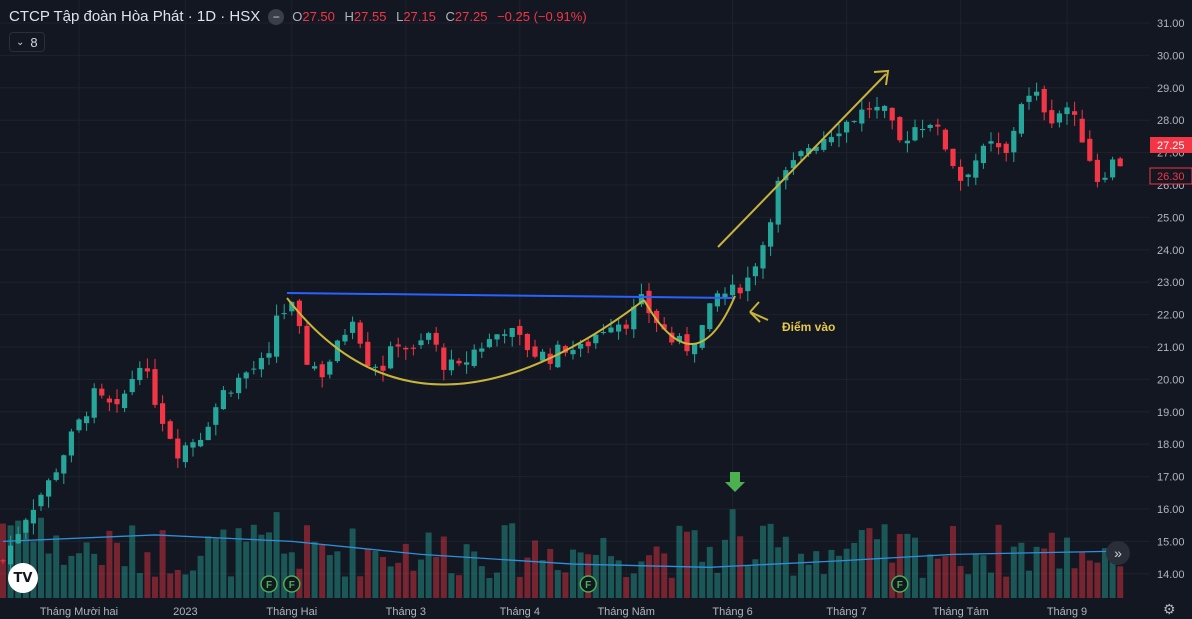 This screenshot has height=619, width=1192. What do you see at coordinates (1171, 89) in the screenshot?
I see `price-tick-label: 29.00` at bounding box center [1171, 89].